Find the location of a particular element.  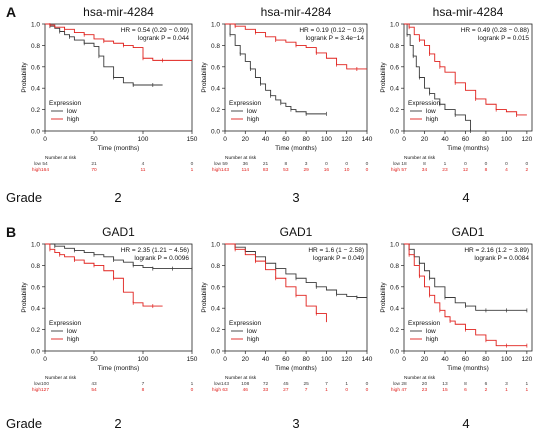

risk-count-low: 25 is located at coordinates (306, 384).